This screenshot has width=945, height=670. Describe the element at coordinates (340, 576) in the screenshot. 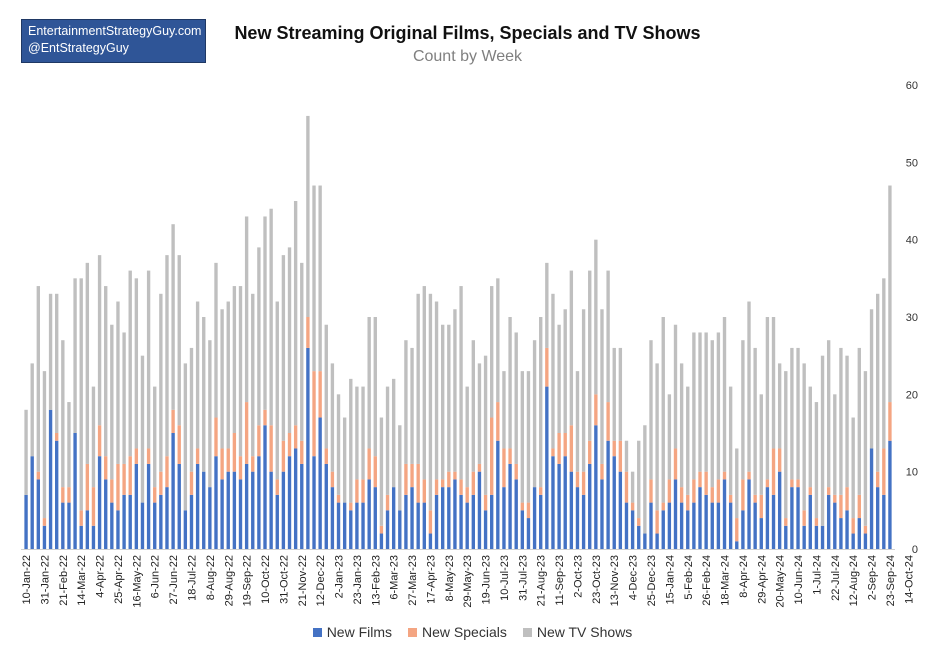

I see `x-tick-label: 2-Jan-23` at that location.